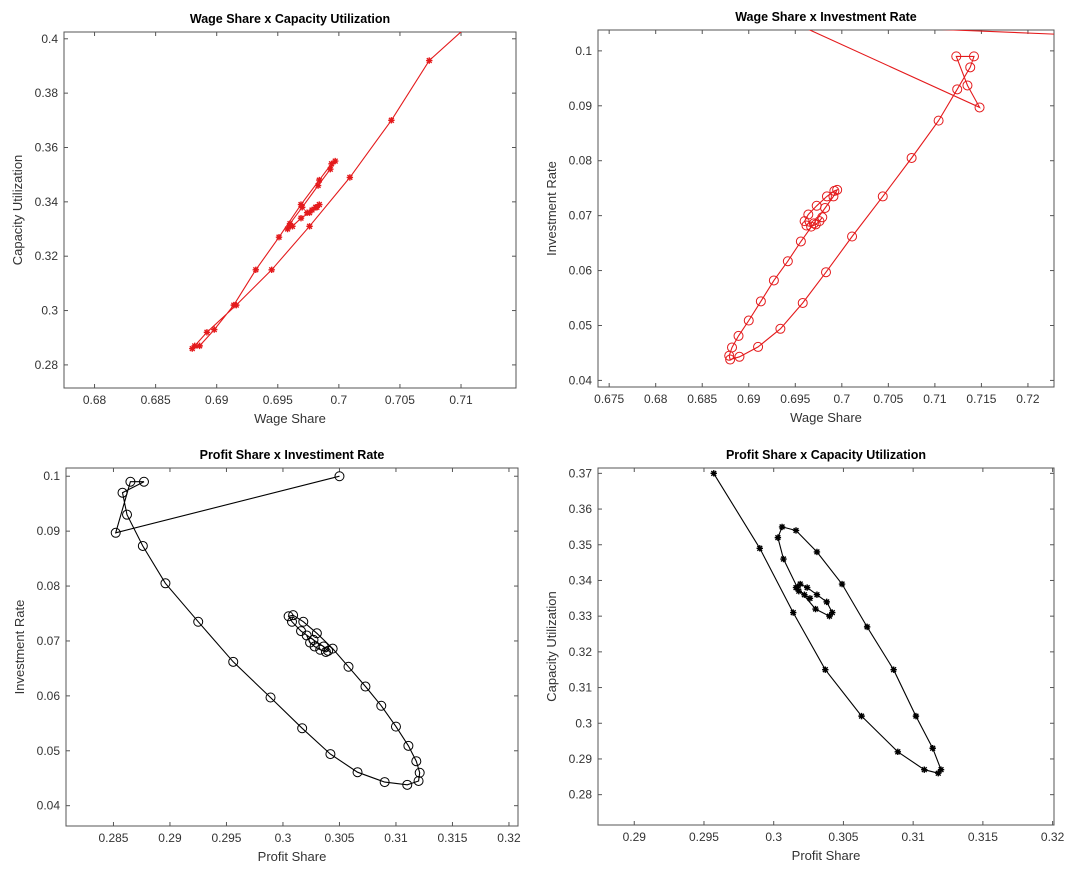  I want to click on y-tick-label: 0.09, so click(49, 531).